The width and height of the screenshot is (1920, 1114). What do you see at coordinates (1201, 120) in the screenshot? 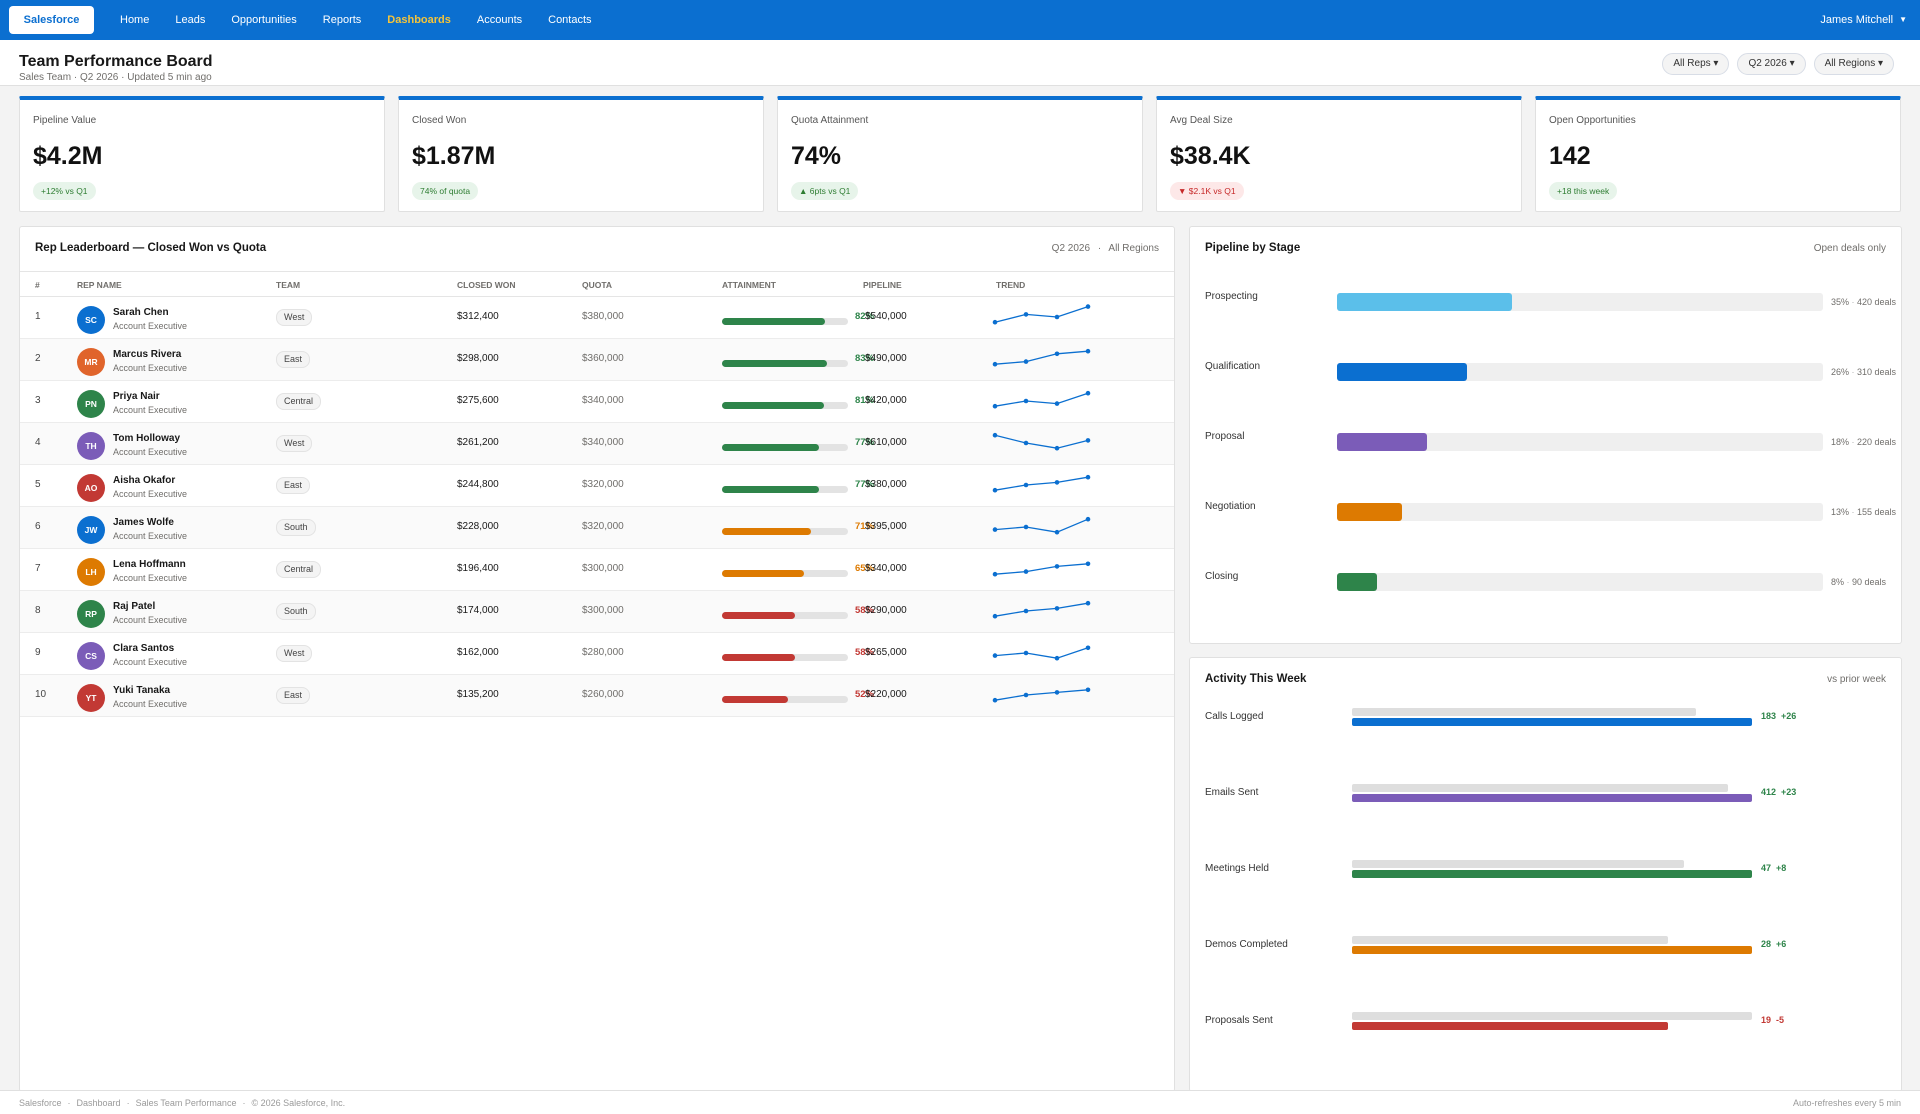
I see `kpi-label: Avg Deal Size` at bounding box center [1201, 120].